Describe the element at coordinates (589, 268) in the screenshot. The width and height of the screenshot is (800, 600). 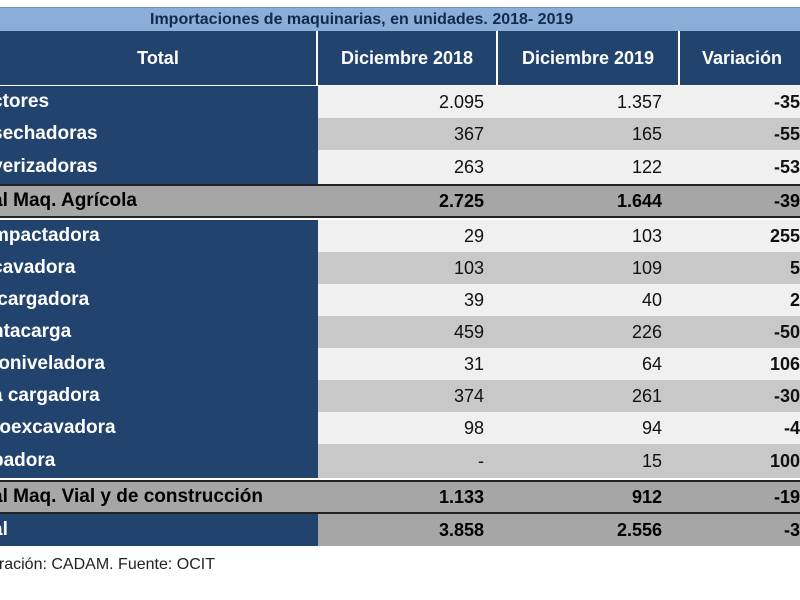
I see `cell-dic-2019: 109` at that location.